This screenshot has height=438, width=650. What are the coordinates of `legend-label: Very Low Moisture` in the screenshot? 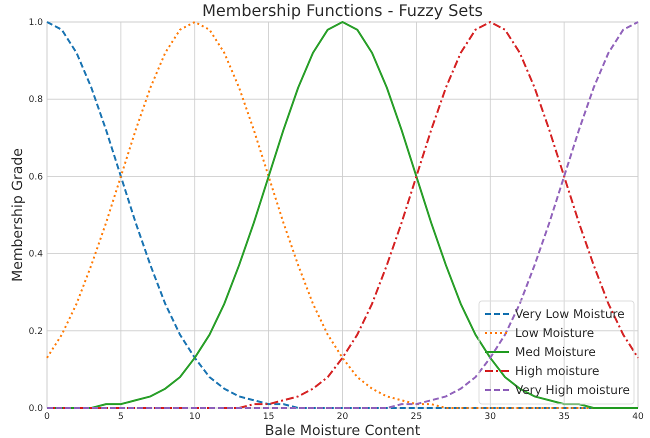 It's located at (570, 314).